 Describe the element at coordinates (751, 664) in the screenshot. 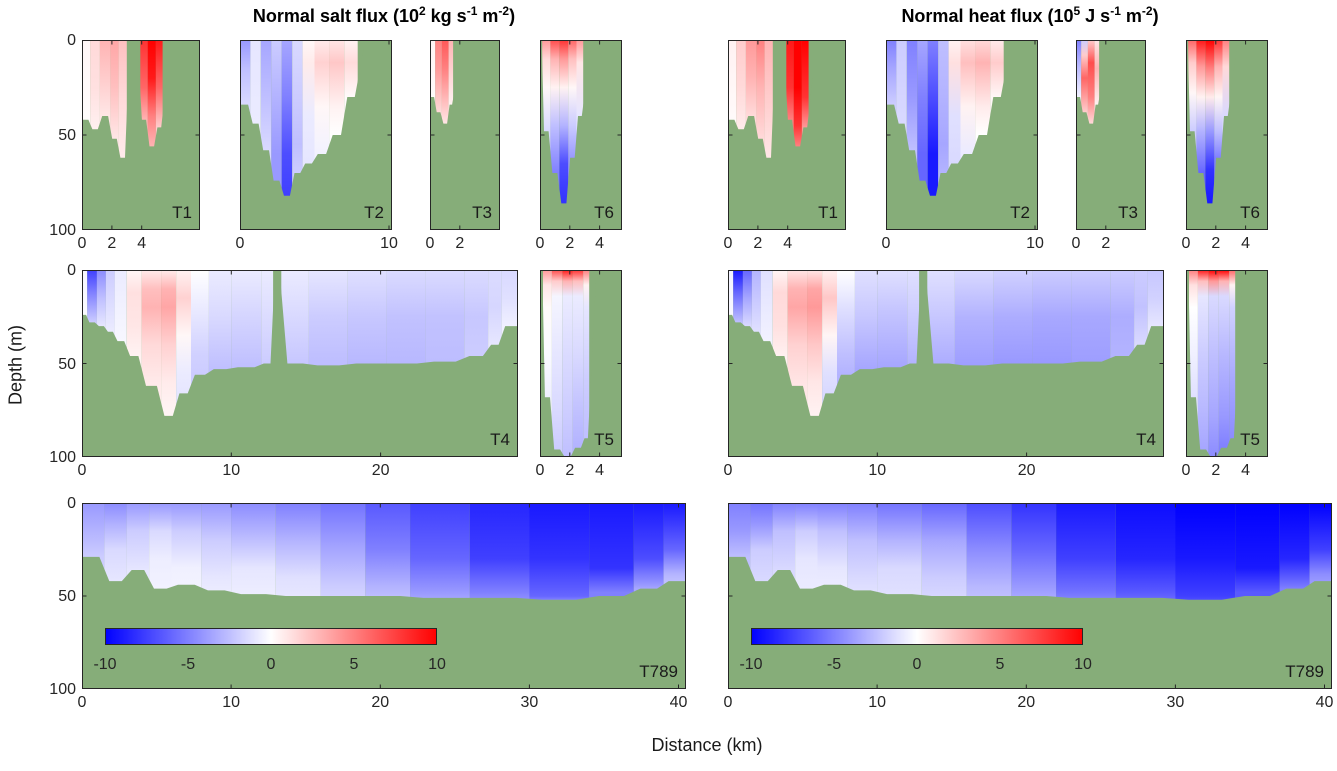

I see `colorbar-tick-label: -10` at that location.